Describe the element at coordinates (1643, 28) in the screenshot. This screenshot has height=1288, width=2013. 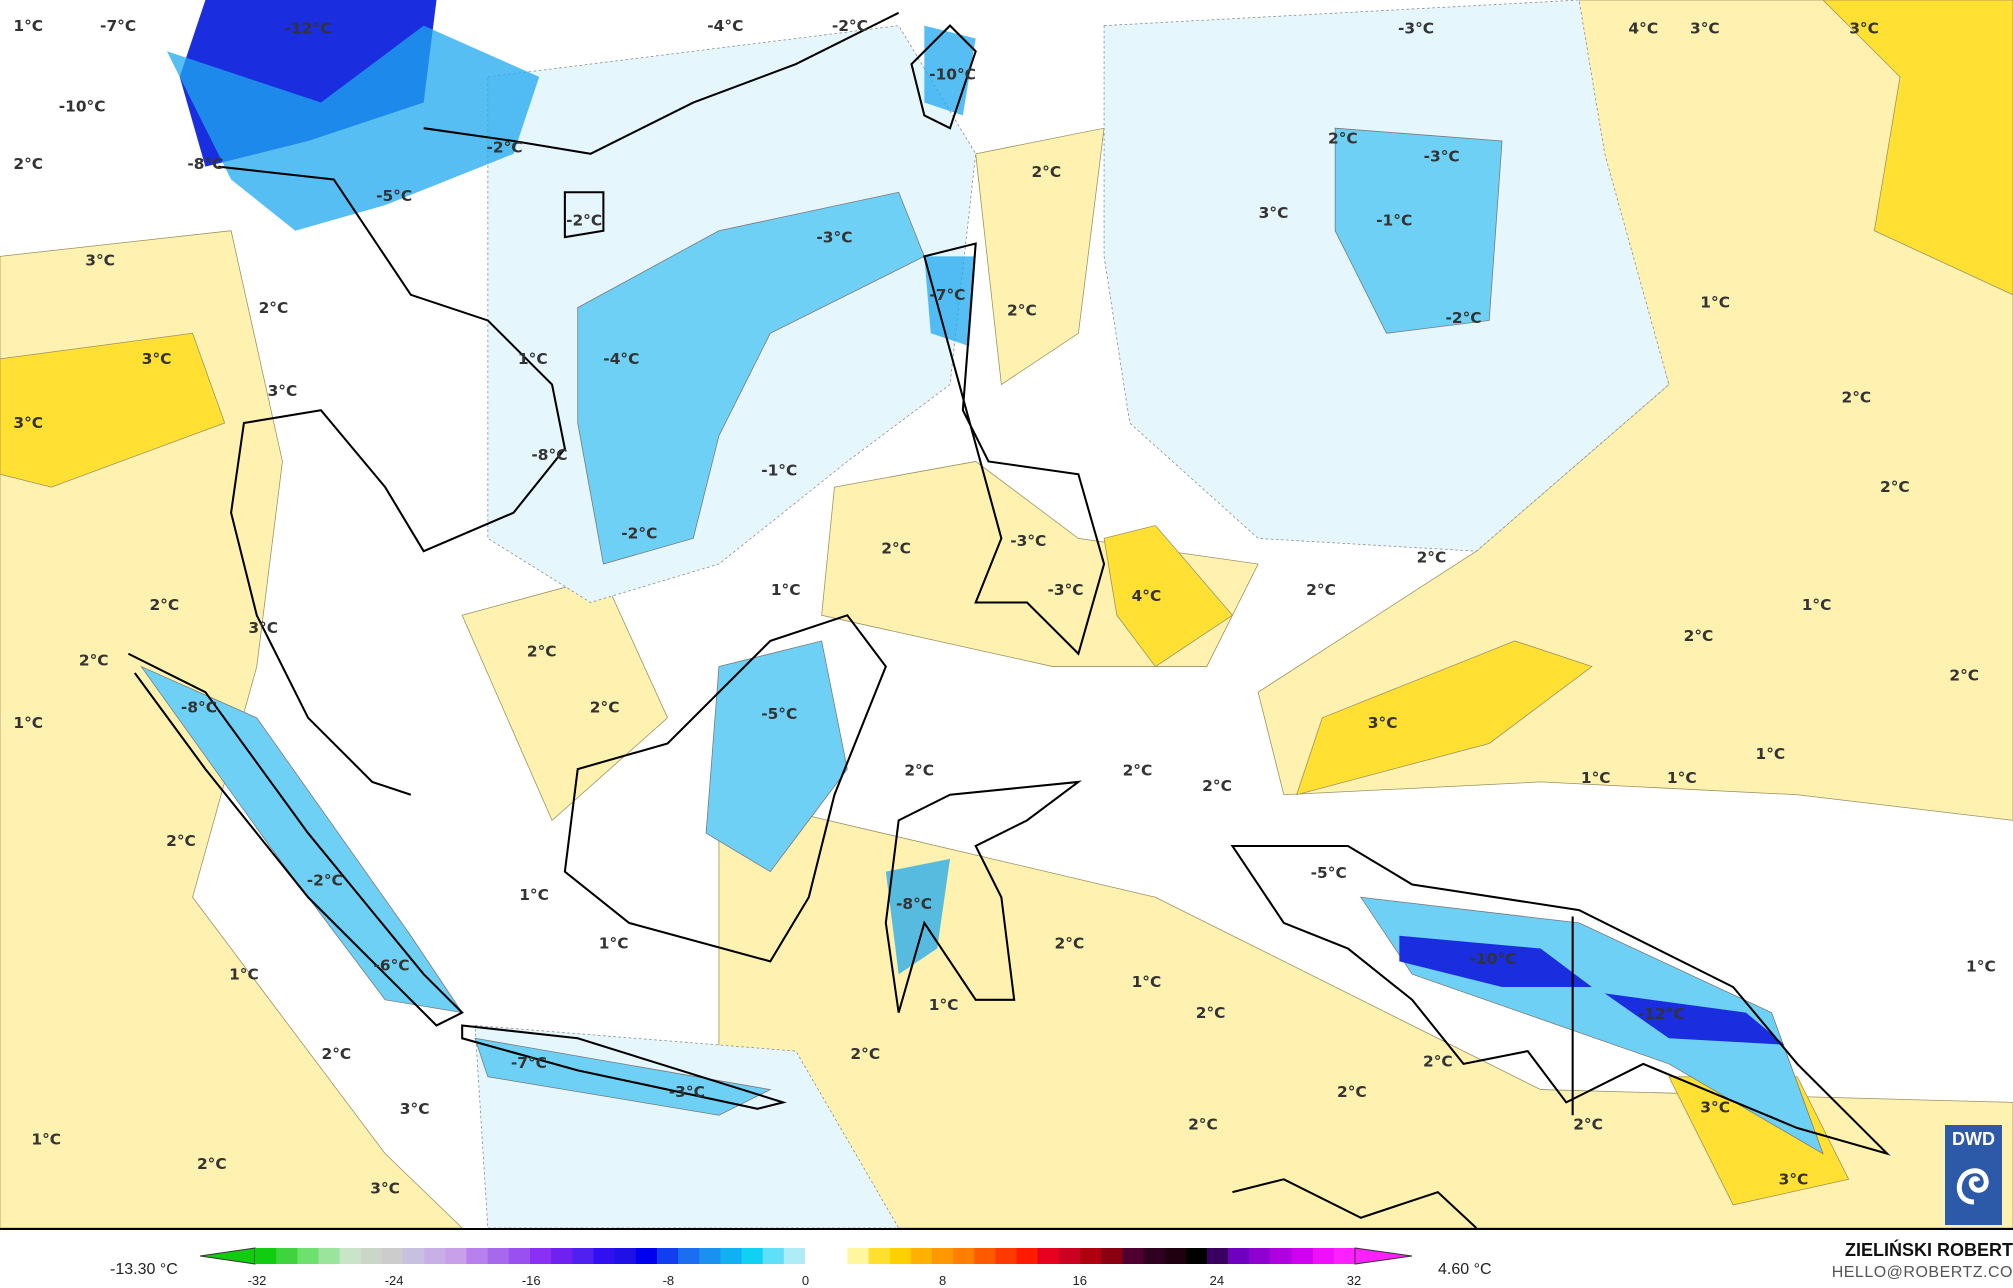
I see `contour-label: 4°C` at that location.